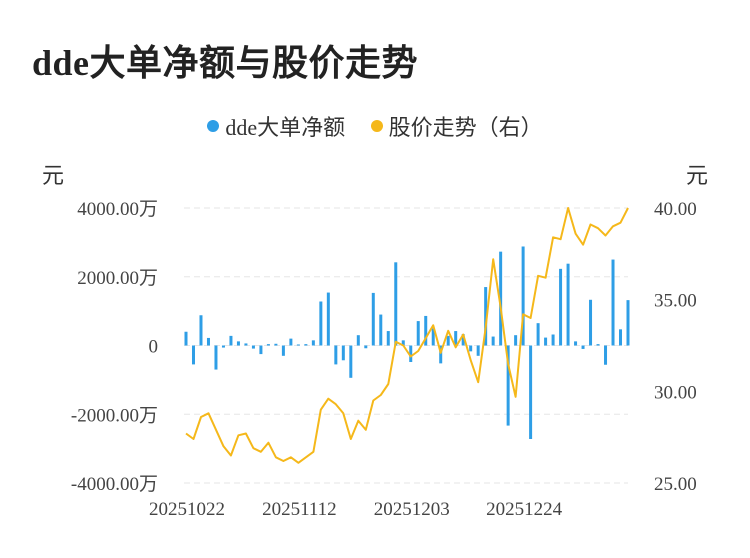 This screenshot has height=558, width=750. I want to click on left-axis-unit: 元, so click(53, 175).